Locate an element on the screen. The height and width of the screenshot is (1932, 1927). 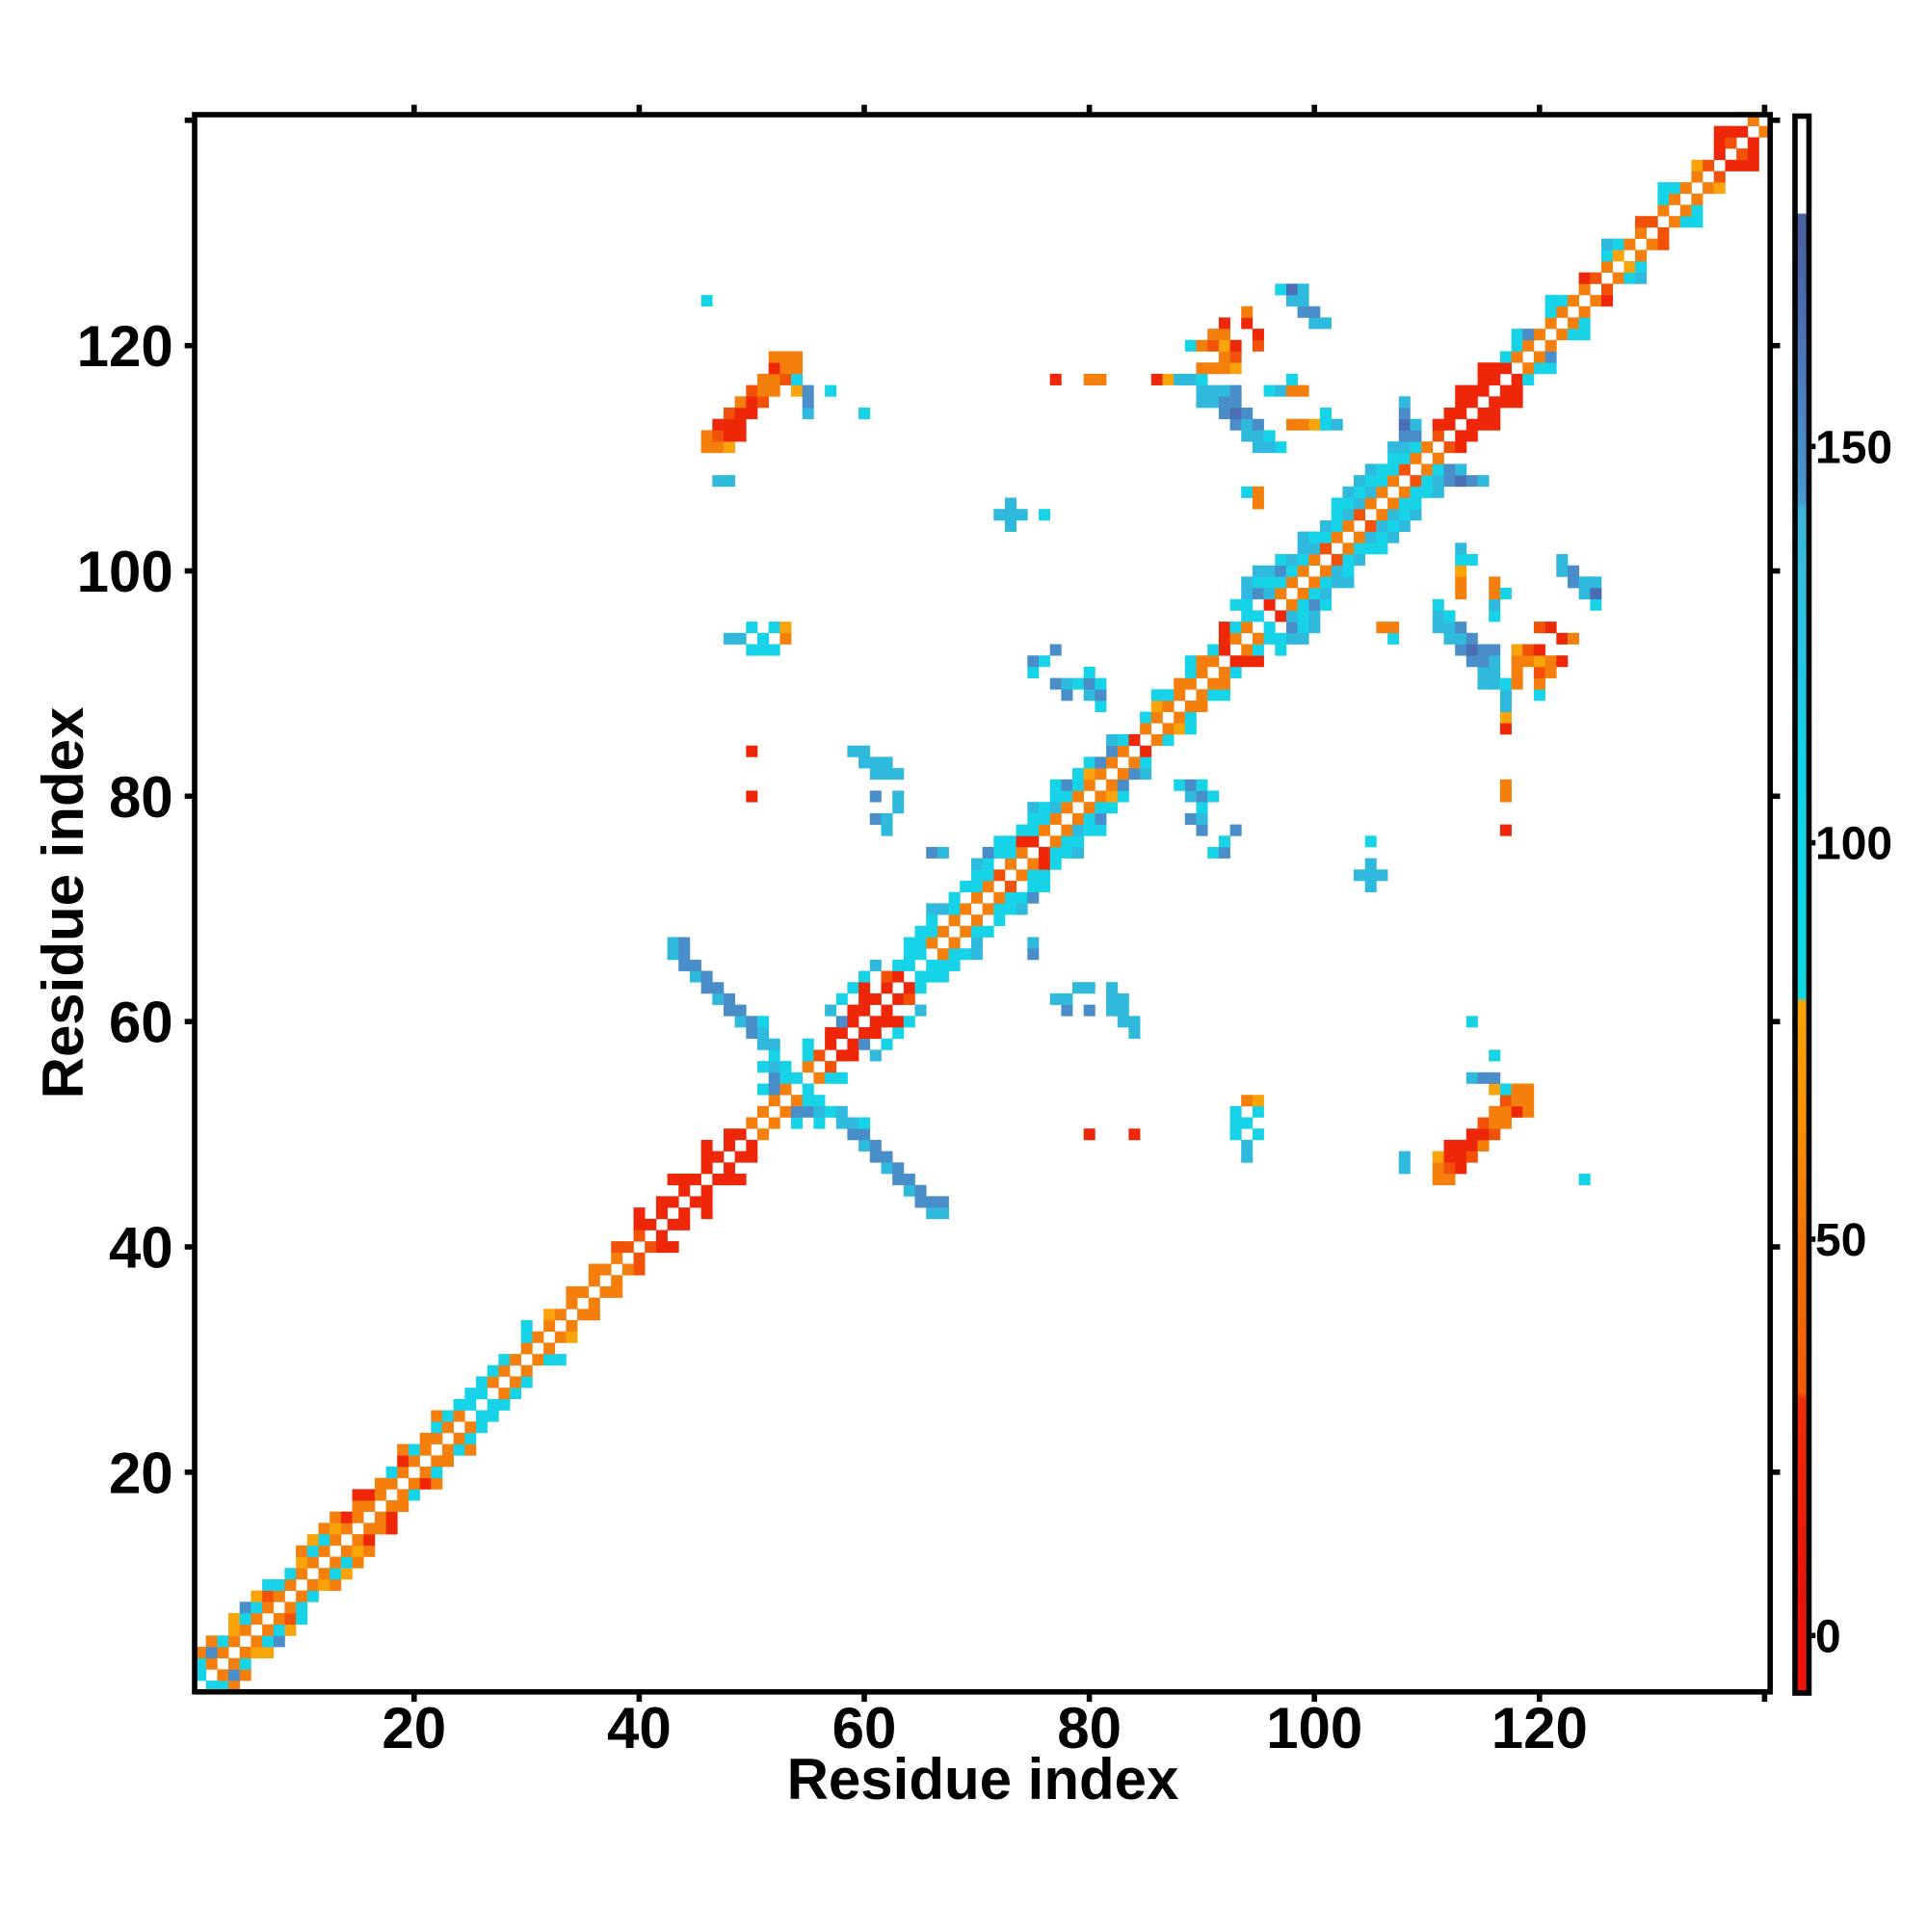
svg-text: 0 is located at coordinates (1828, 1636).